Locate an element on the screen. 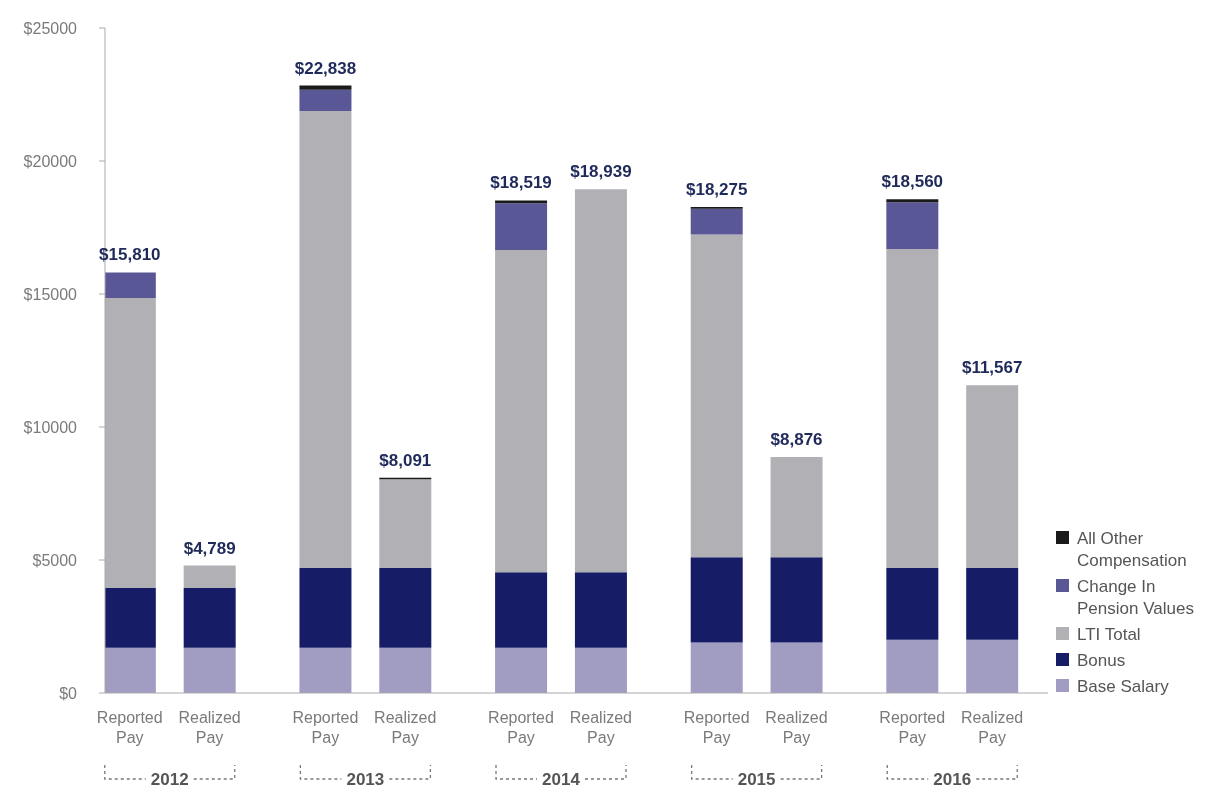  text: 2015 is located at coordinates (756, 779).